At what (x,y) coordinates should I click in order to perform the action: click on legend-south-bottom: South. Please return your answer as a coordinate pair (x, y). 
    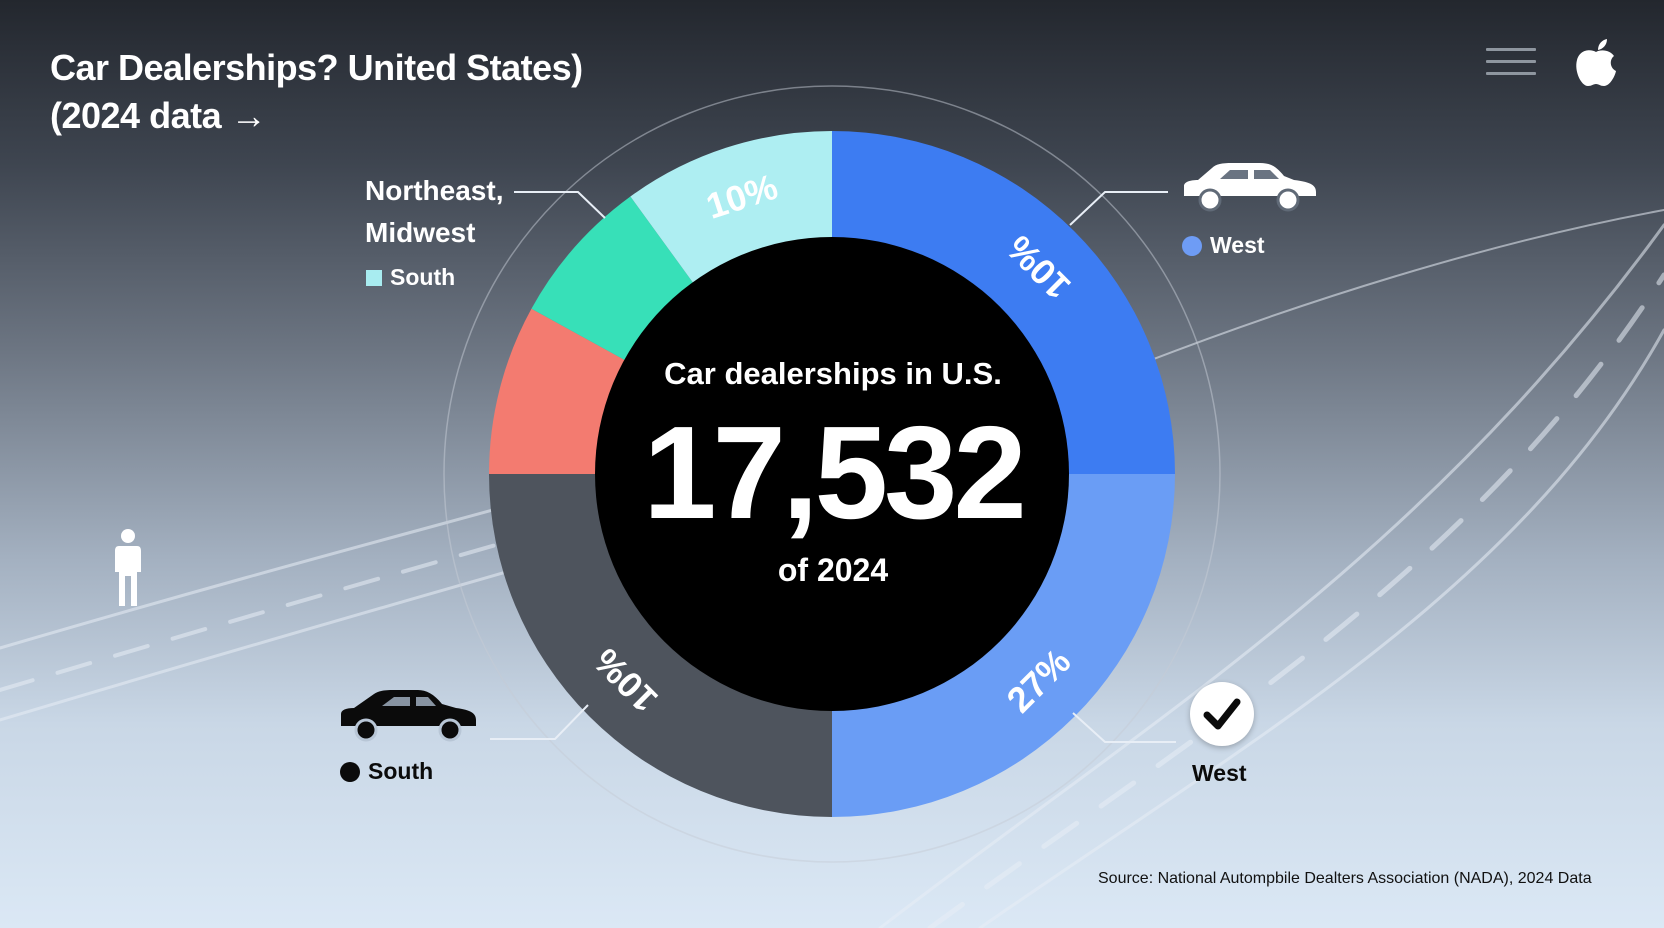
    Looking at the image, I should click on (386, 771).